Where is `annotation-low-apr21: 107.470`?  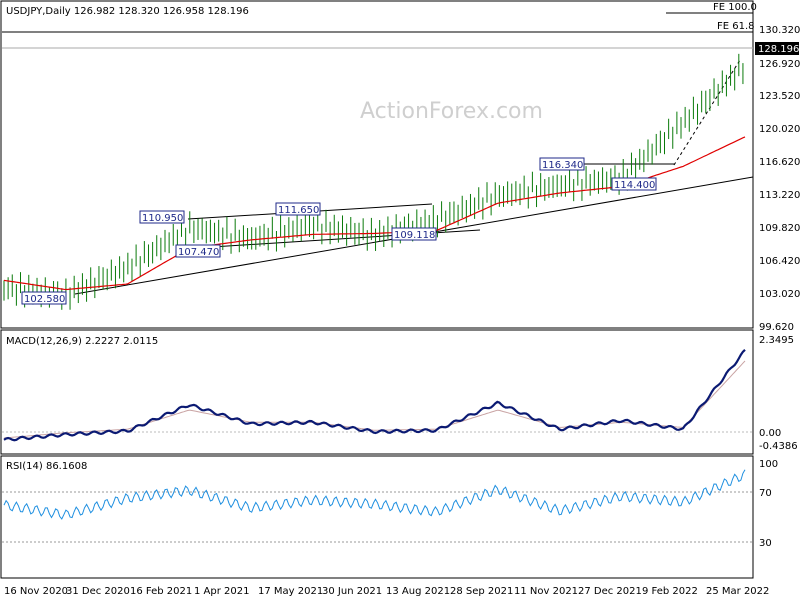 annotation-low-apr21: 107.470 is located at coordinates (198, 252).